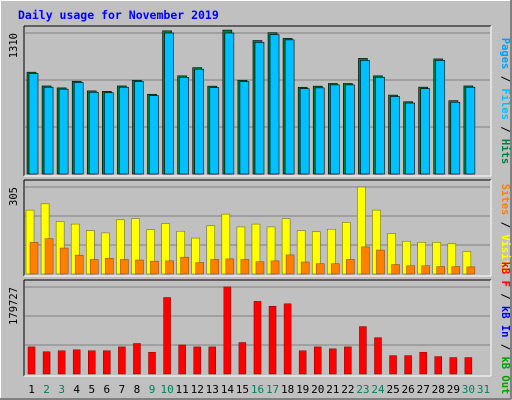  What do you see at coordinates (505, 253) in the screenshot?
I see `legend-item: Visits` at bounding box center [505, 253].